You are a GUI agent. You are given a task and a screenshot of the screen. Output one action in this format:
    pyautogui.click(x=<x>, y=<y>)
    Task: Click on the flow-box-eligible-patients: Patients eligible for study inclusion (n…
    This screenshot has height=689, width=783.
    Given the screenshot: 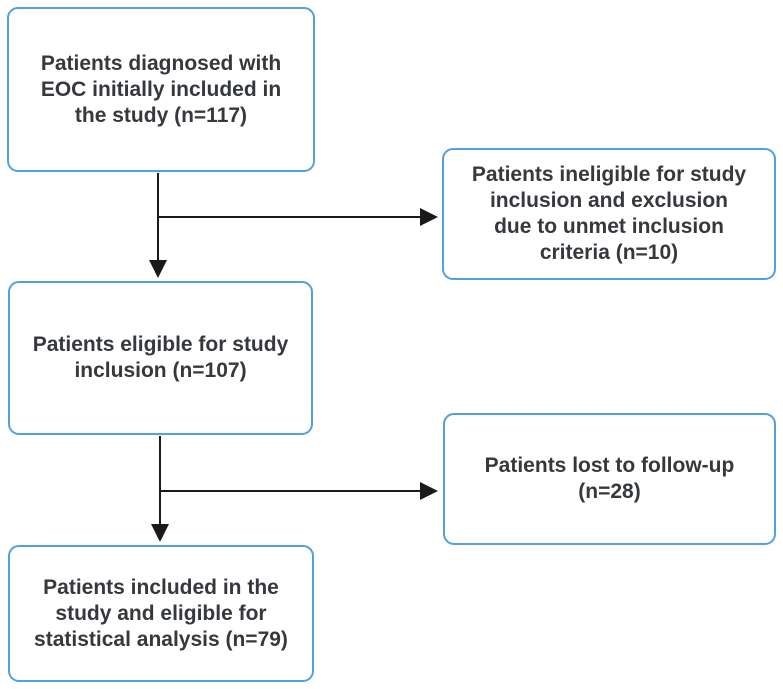 What is the action you would take?
    pyautogui.click(x=160, y=358)
    